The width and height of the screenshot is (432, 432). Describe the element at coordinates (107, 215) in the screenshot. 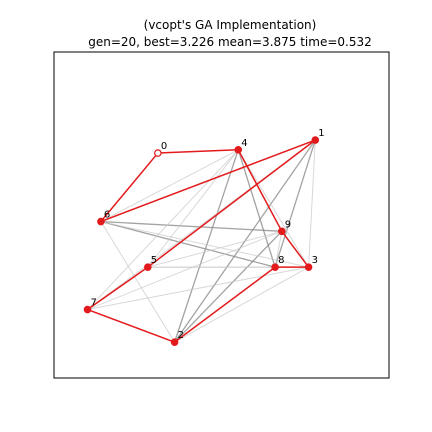

I see `node-label: 6` at that location.